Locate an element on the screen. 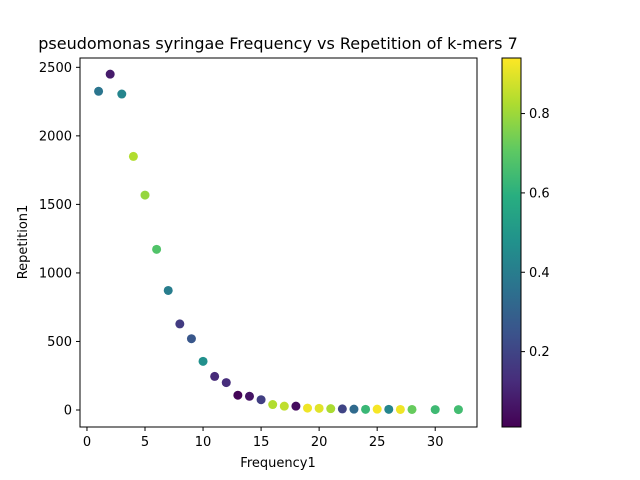  colorbar-tick-label: 0.4 is located at coordinates (539, 273).